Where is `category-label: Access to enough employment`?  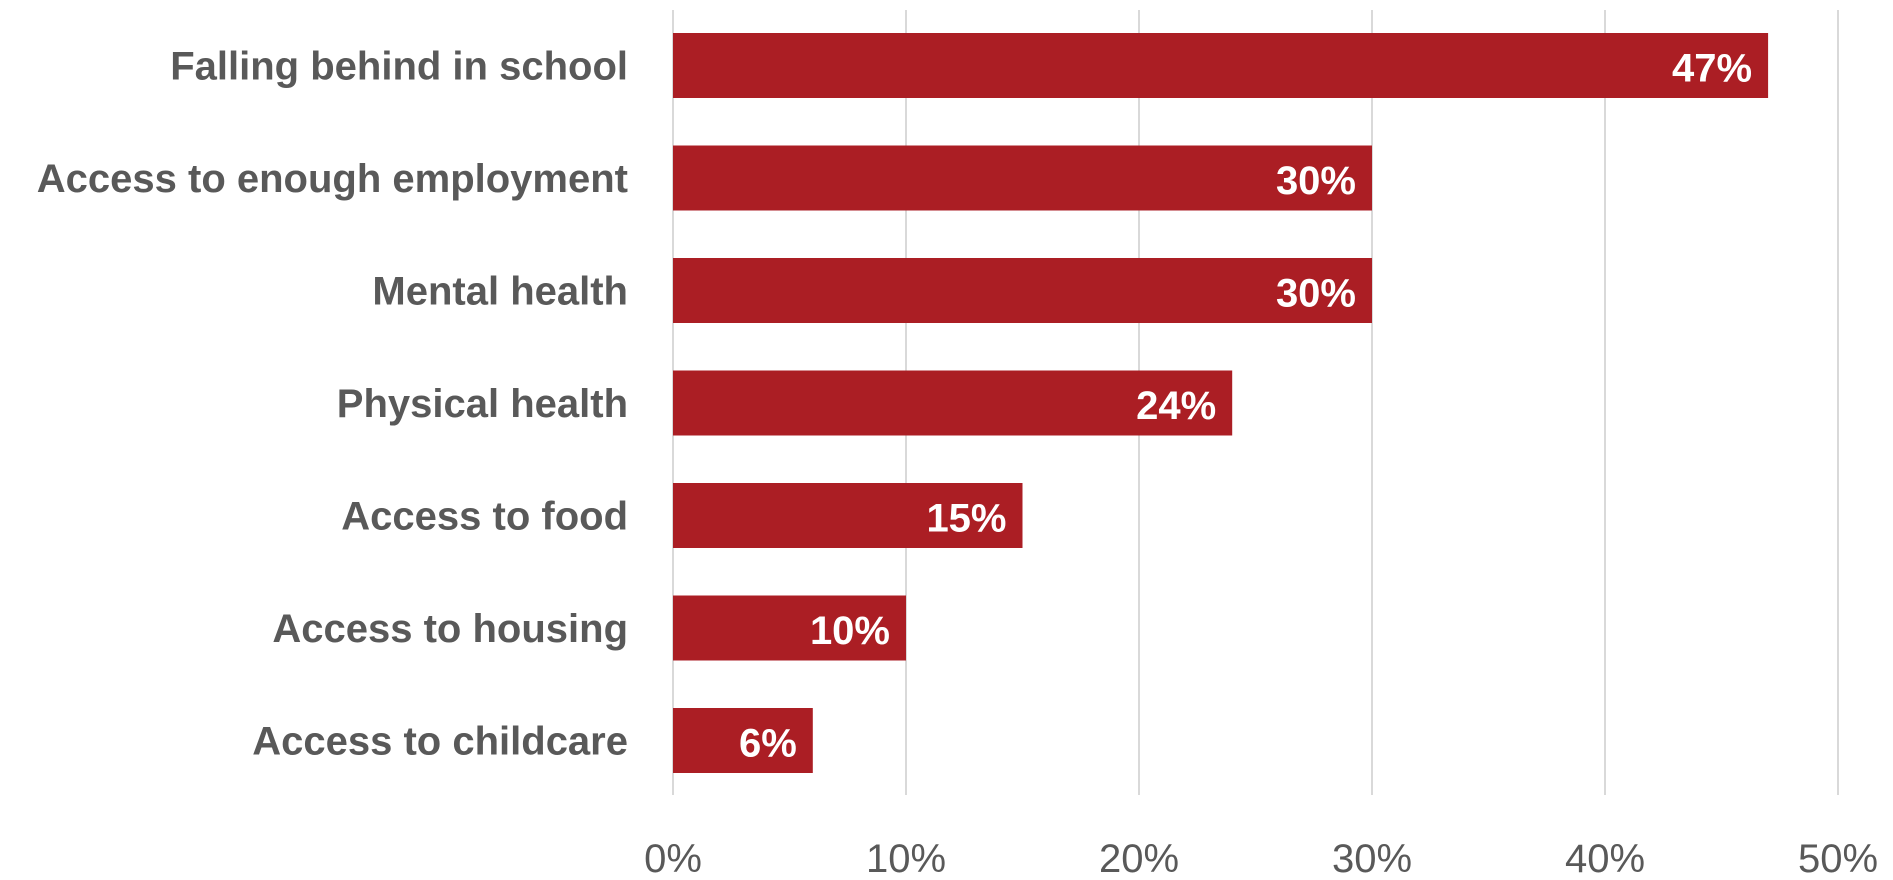 category-label: Access to enough employment is located at coordinates (332, 179).